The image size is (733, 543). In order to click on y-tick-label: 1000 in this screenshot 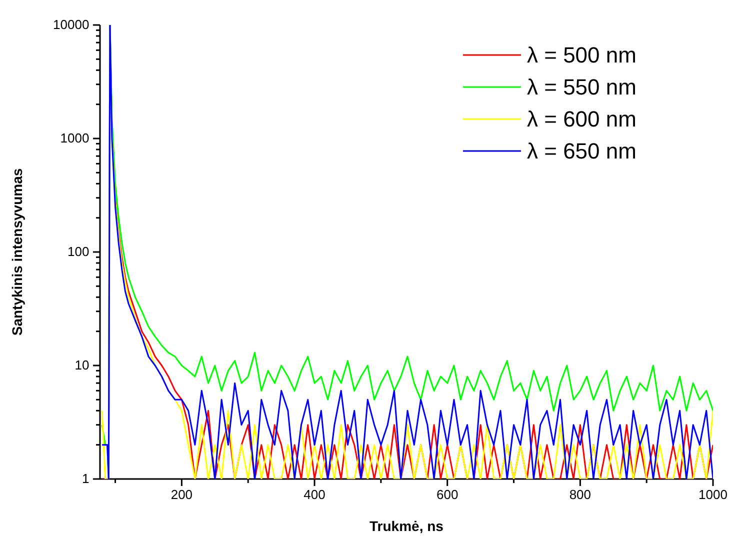, I will do `click(75, 138)`.